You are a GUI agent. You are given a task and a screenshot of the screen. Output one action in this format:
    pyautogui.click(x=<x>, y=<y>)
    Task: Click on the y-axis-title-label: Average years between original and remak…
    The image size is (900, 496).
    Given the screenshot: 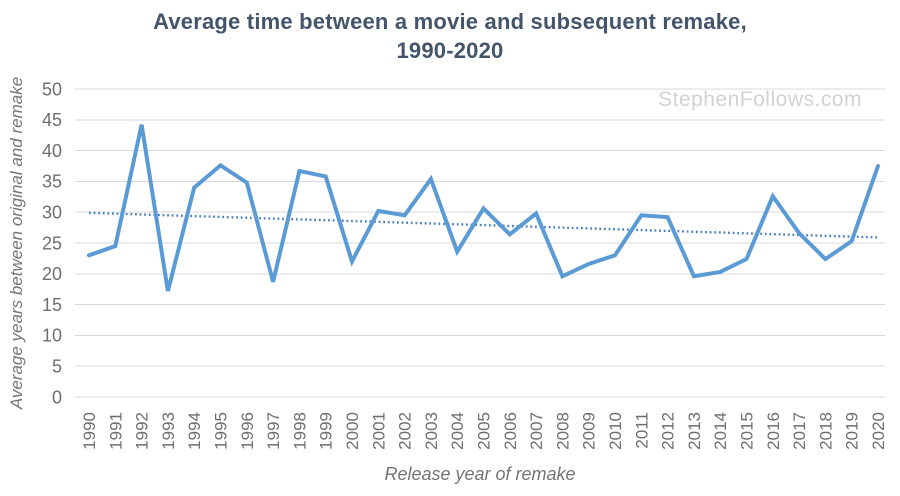 What is the action you would take?
    pyautogui.click(x=16, y=243)
    